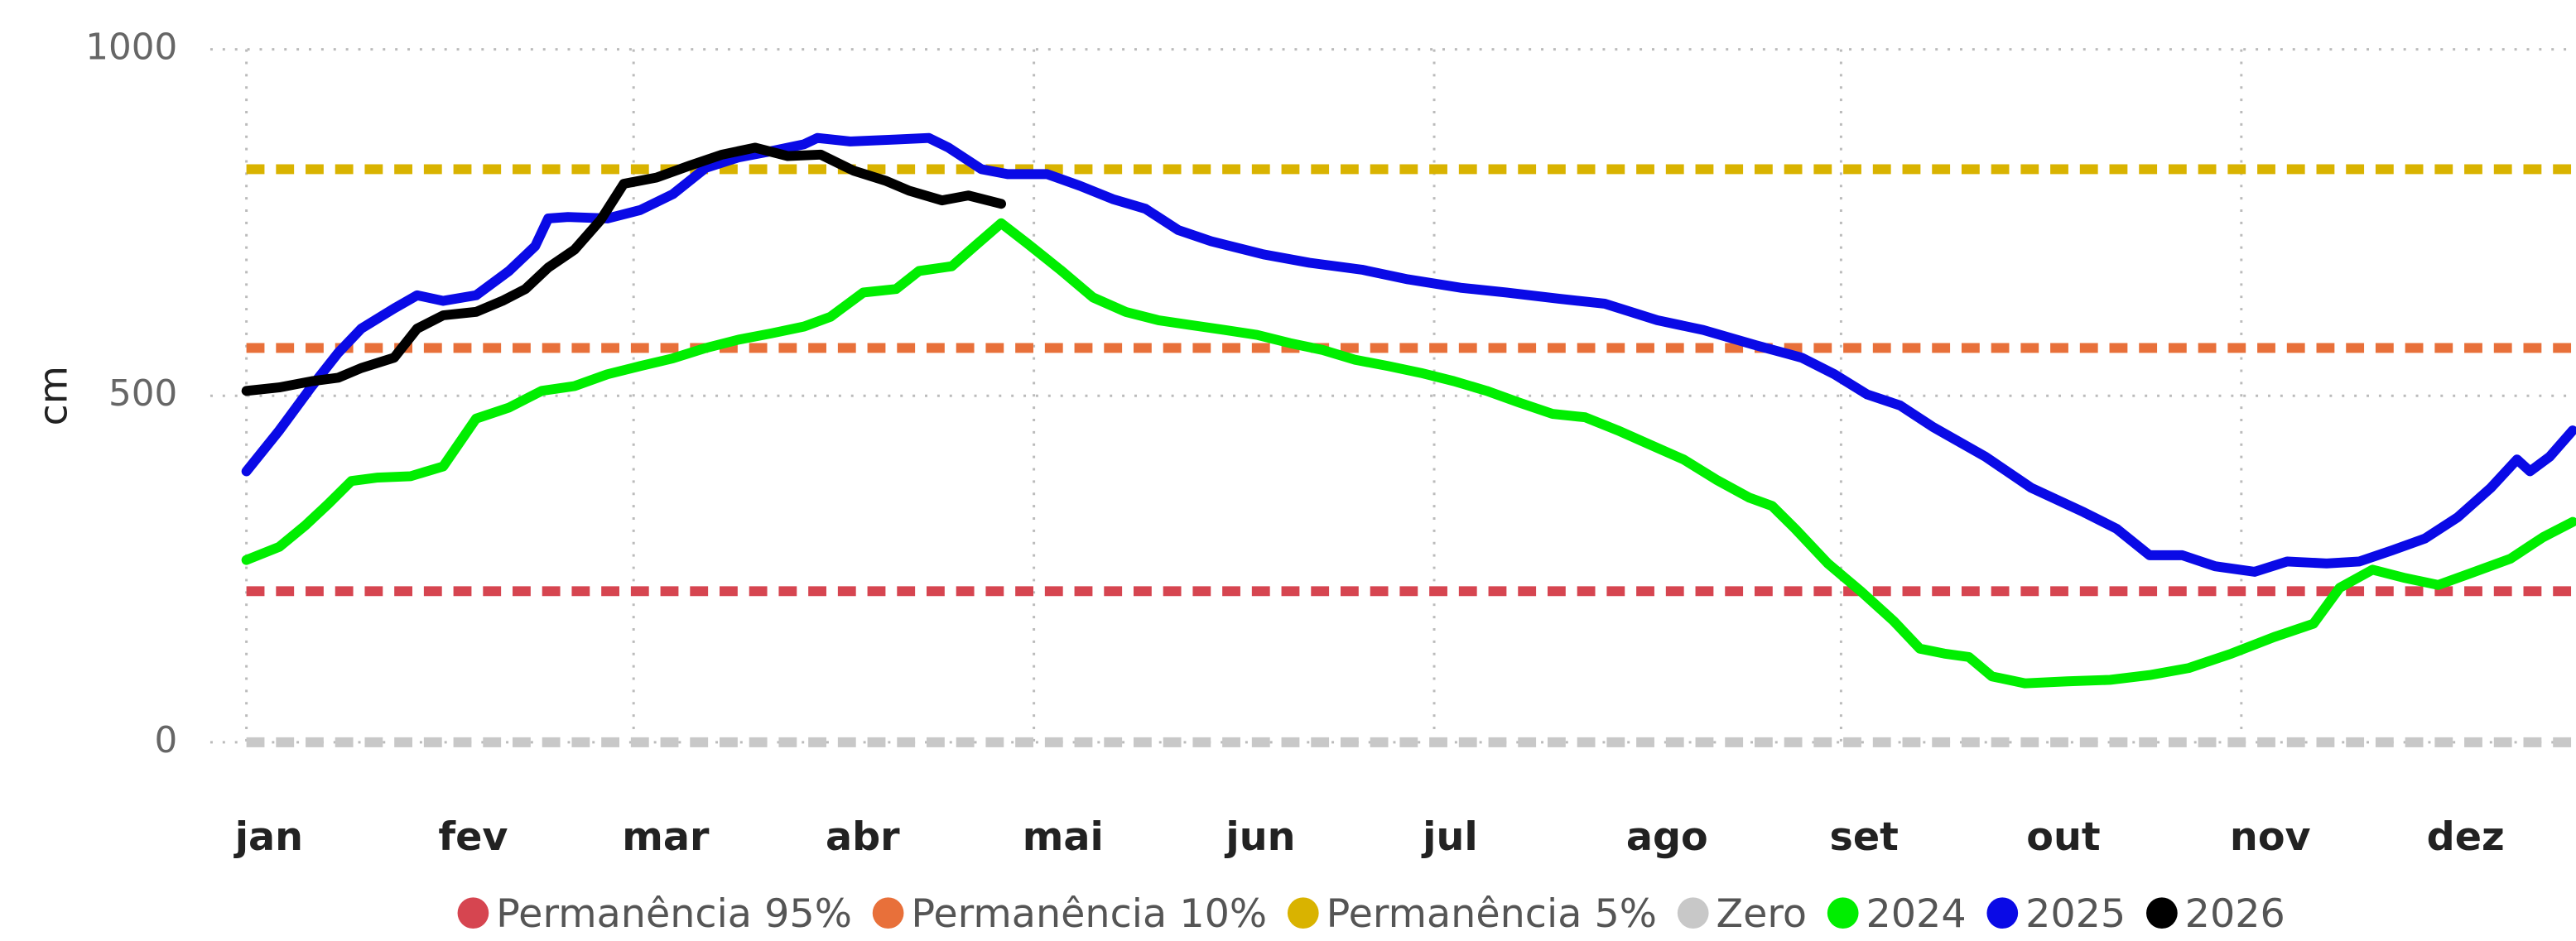 This screenshot has width=2576, height=941. Describe the element at coordinates (2466, 837) in the screenshot. I see `x-tick-label: dez` at that location.